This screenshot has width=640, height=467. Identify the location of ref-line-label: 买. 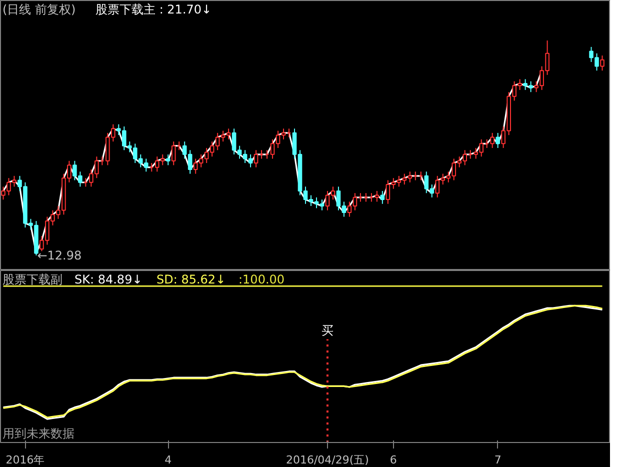
(327, 330).